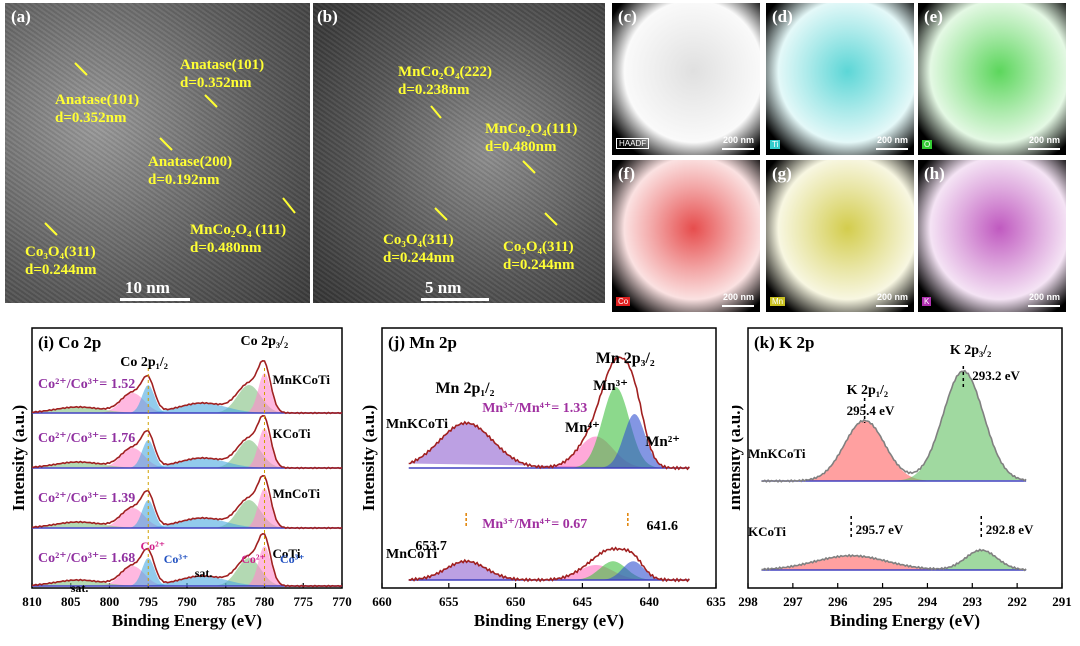 The width and height of the screenshot is (1080, 646). Describe the element at coordinates (292, 433) in the screenshot. I see `co2p-sample-label: KCoTi` at that location.